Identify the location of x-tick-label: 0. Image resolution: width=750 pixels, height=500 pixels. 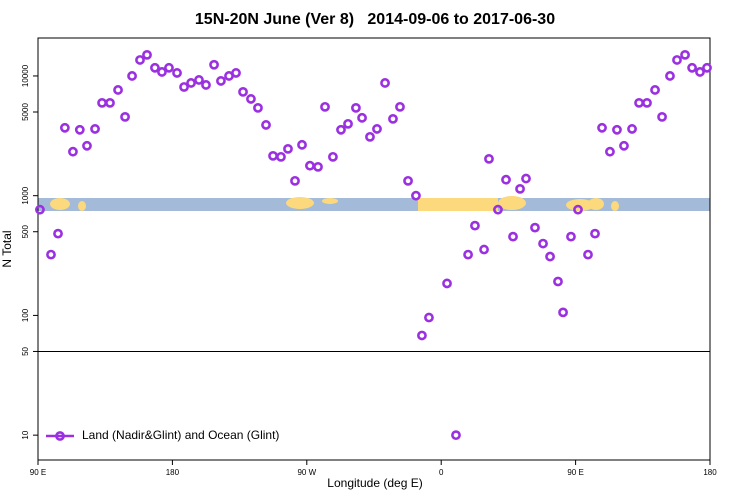
(441, 472).